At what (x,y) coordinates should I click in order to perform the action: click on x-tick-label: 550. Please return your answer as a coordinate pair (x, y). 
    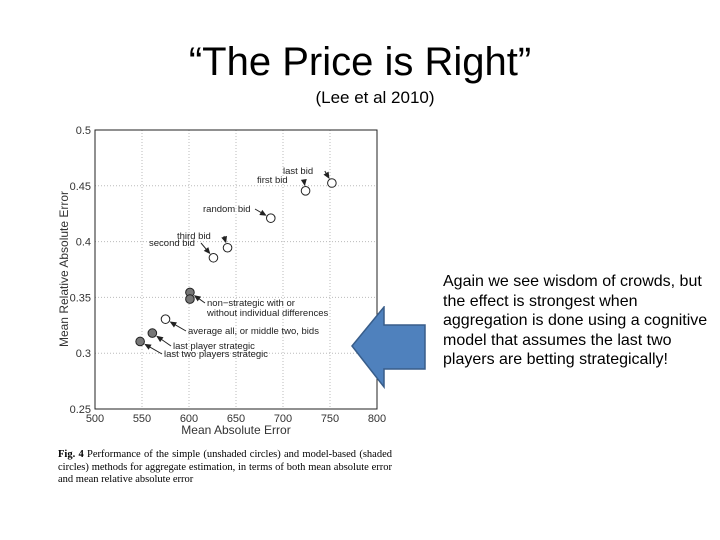
    Looking at the image, I should click on (142, 419).